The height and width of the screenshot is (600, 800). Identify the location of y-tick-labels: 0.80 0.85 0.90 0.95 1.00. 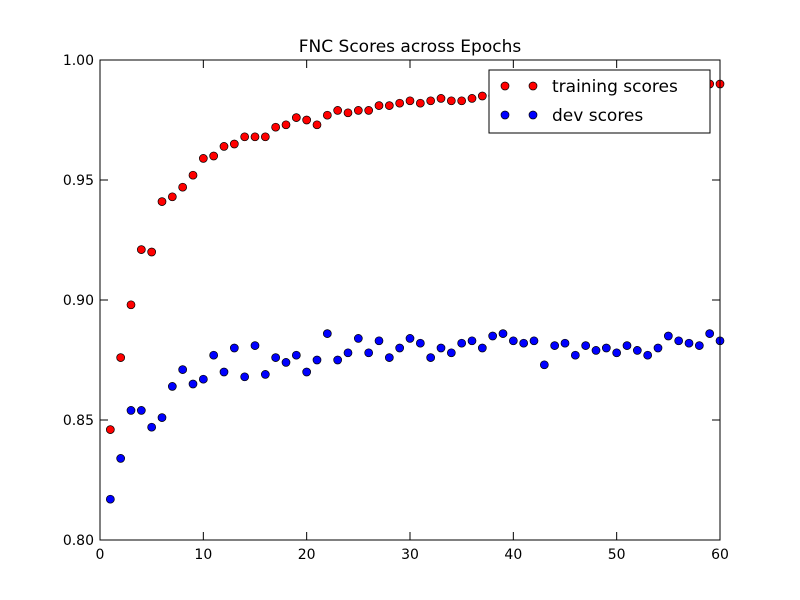
(78, 301).